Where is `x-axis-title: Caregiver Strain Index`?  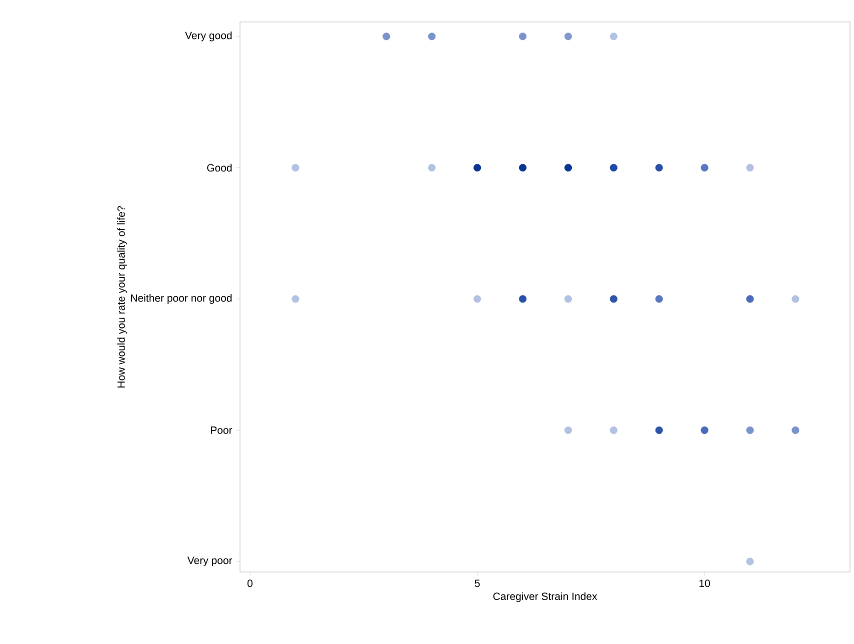 x-axis-title: Caregiver Strain Index is located at coordinates (545, 597).